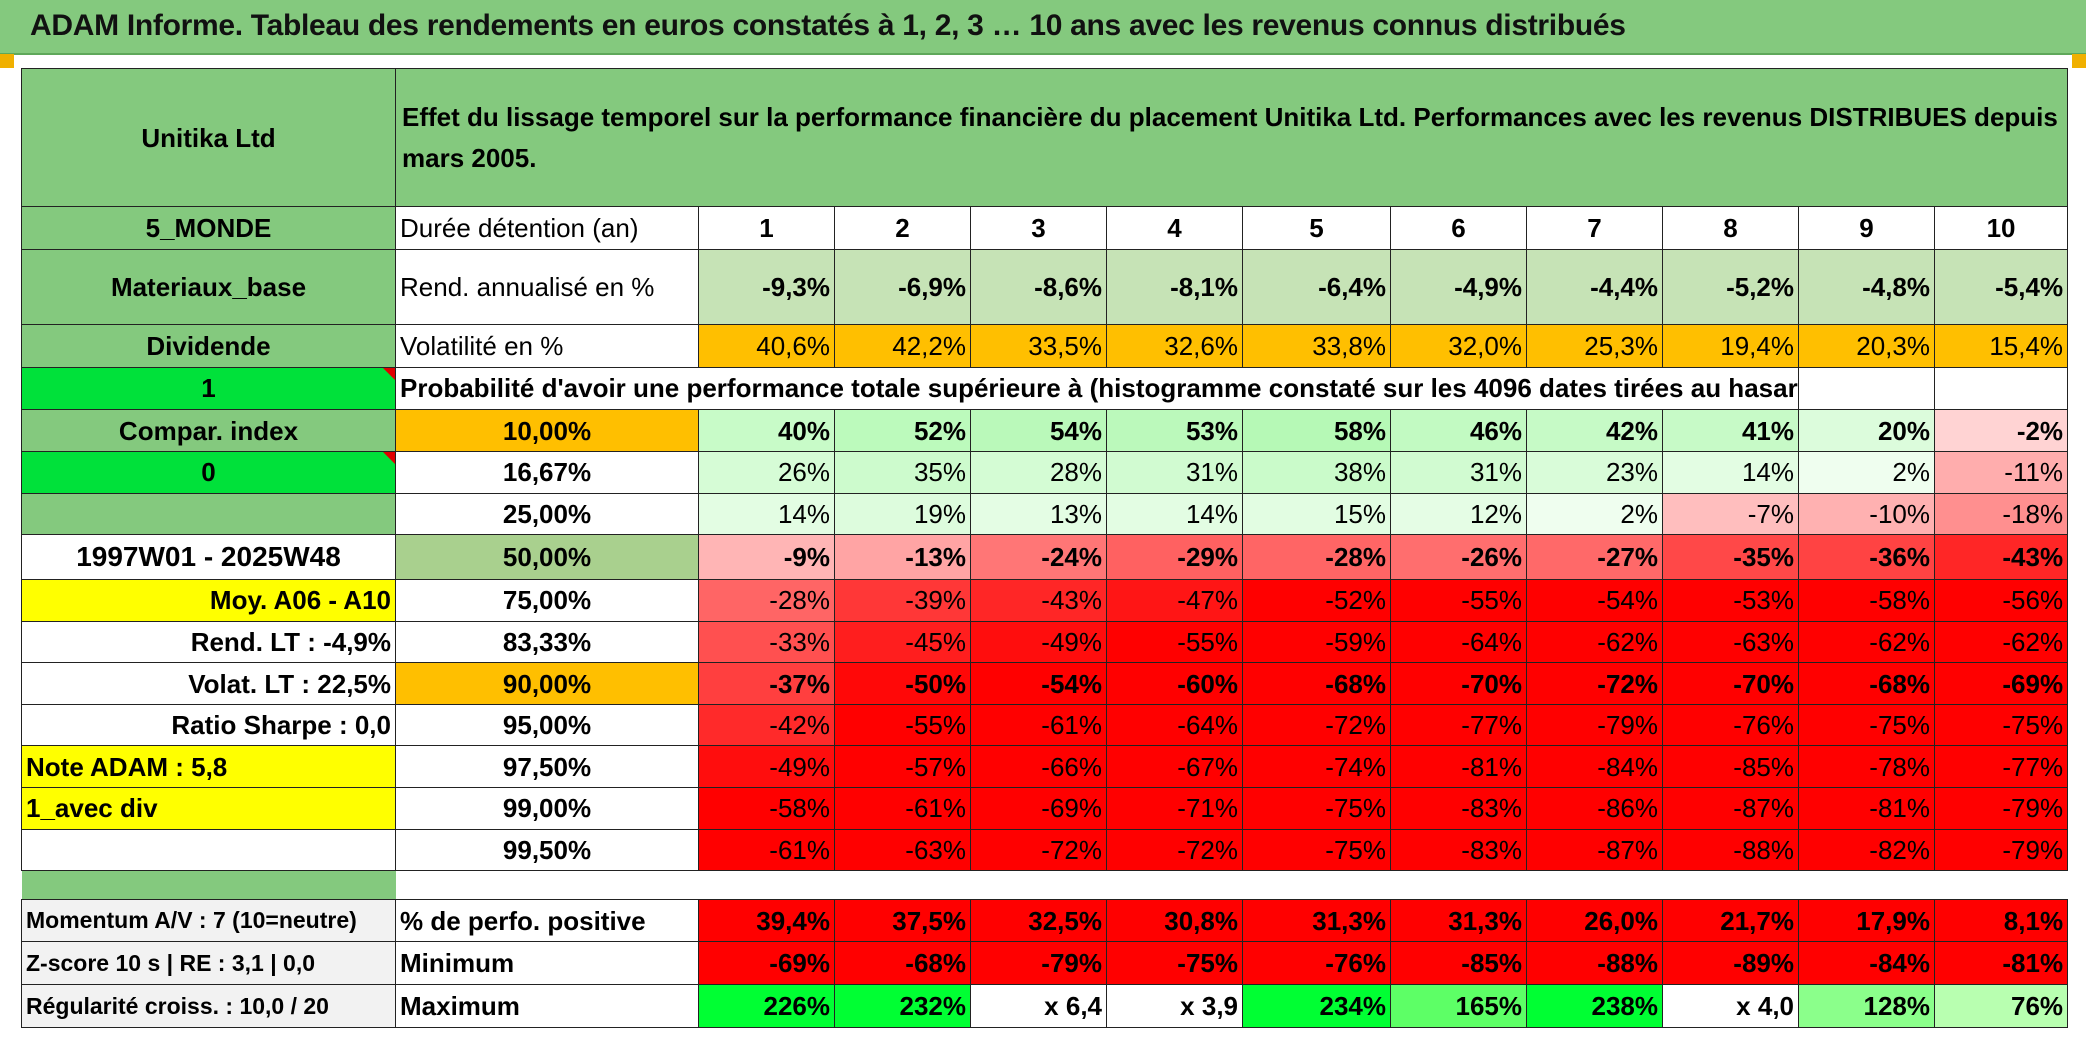 The width and height of the screenshot is (2086, 1044). What do you see at coordinates (1038, 767) in the screenshot?
I see `percentile-value: -66%` at bounding box center [1038, 767].